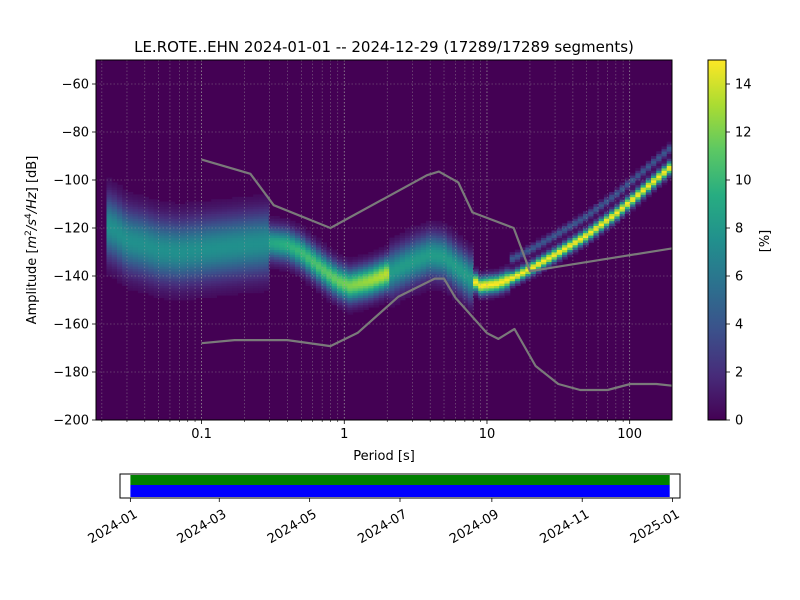  Describe the element at coordinates (71, 373) in the screenshot. I see `y-tick-label: −180` at that location.